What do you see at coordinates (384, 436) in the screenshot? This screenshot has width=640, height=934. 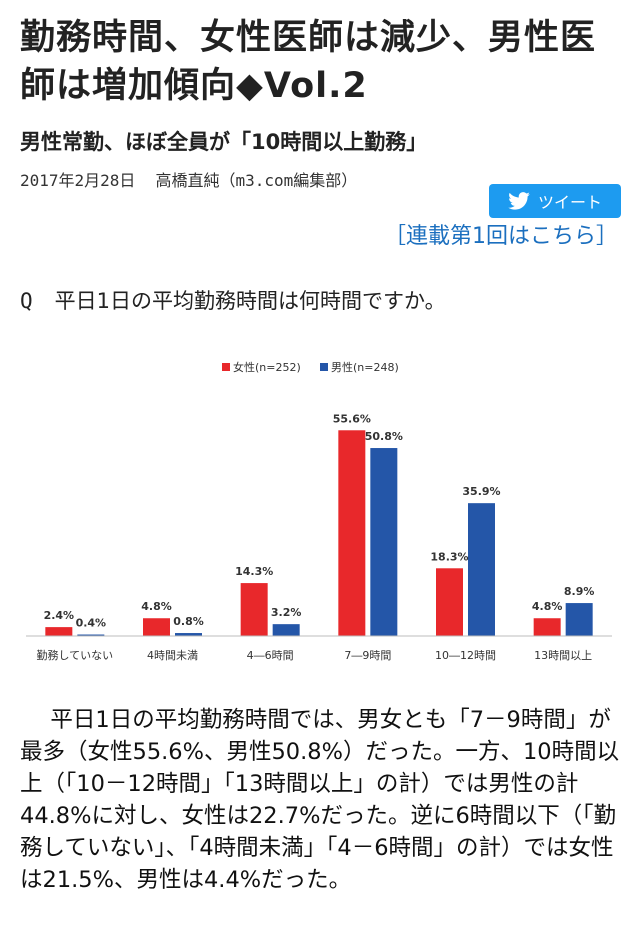 I see `data-label-male-3: 50.8%` at bounding box center [384, 436].